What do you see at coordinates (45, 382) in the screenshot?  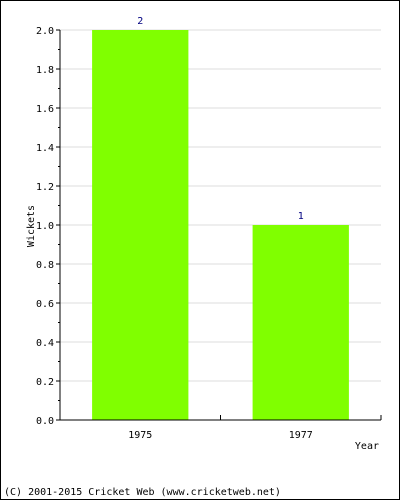 I see `y-tick-label: 0.2` at bounding box center [45, 382].